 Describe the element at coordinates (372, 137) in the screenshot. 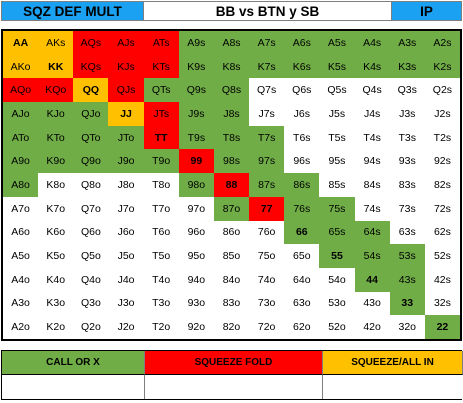

I see `hand-cell: T4s` at that location.